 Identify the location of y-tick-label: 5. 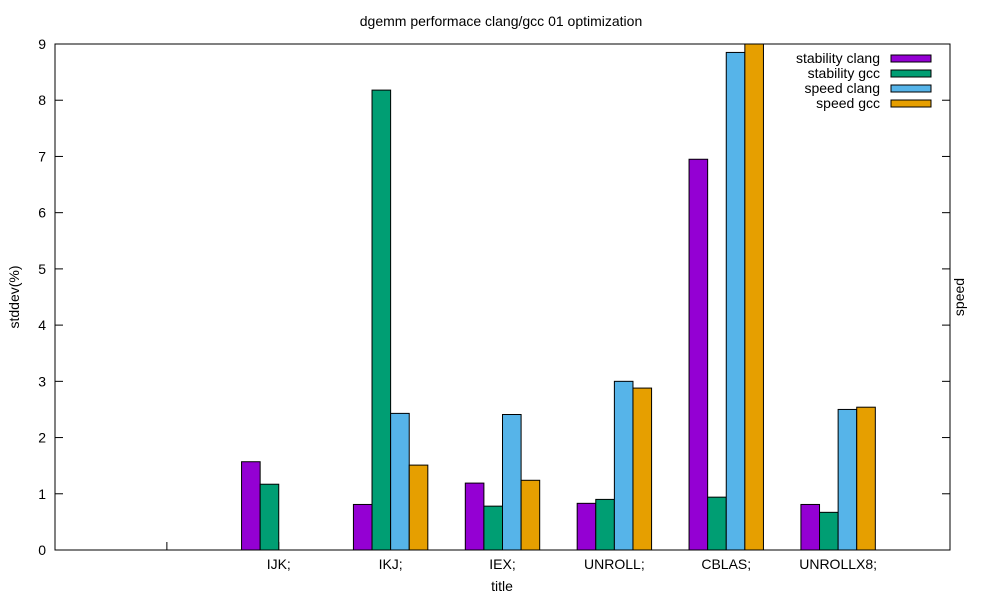
(42, 269).